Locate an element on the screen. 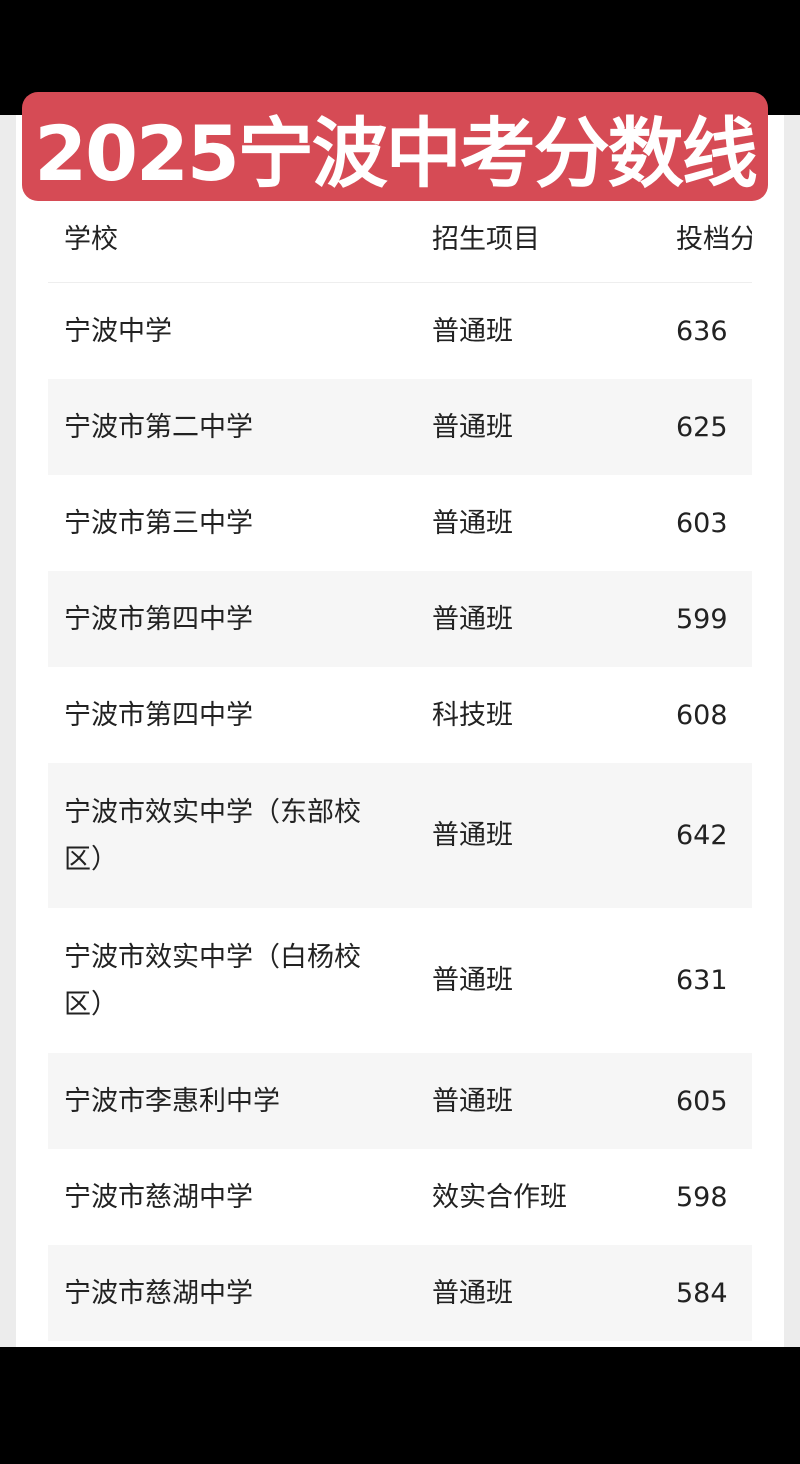 The width and height of the screenshot is (800, 1464). table-header: 学校 招生项目 投档分 is located at coordinates (400, 241).